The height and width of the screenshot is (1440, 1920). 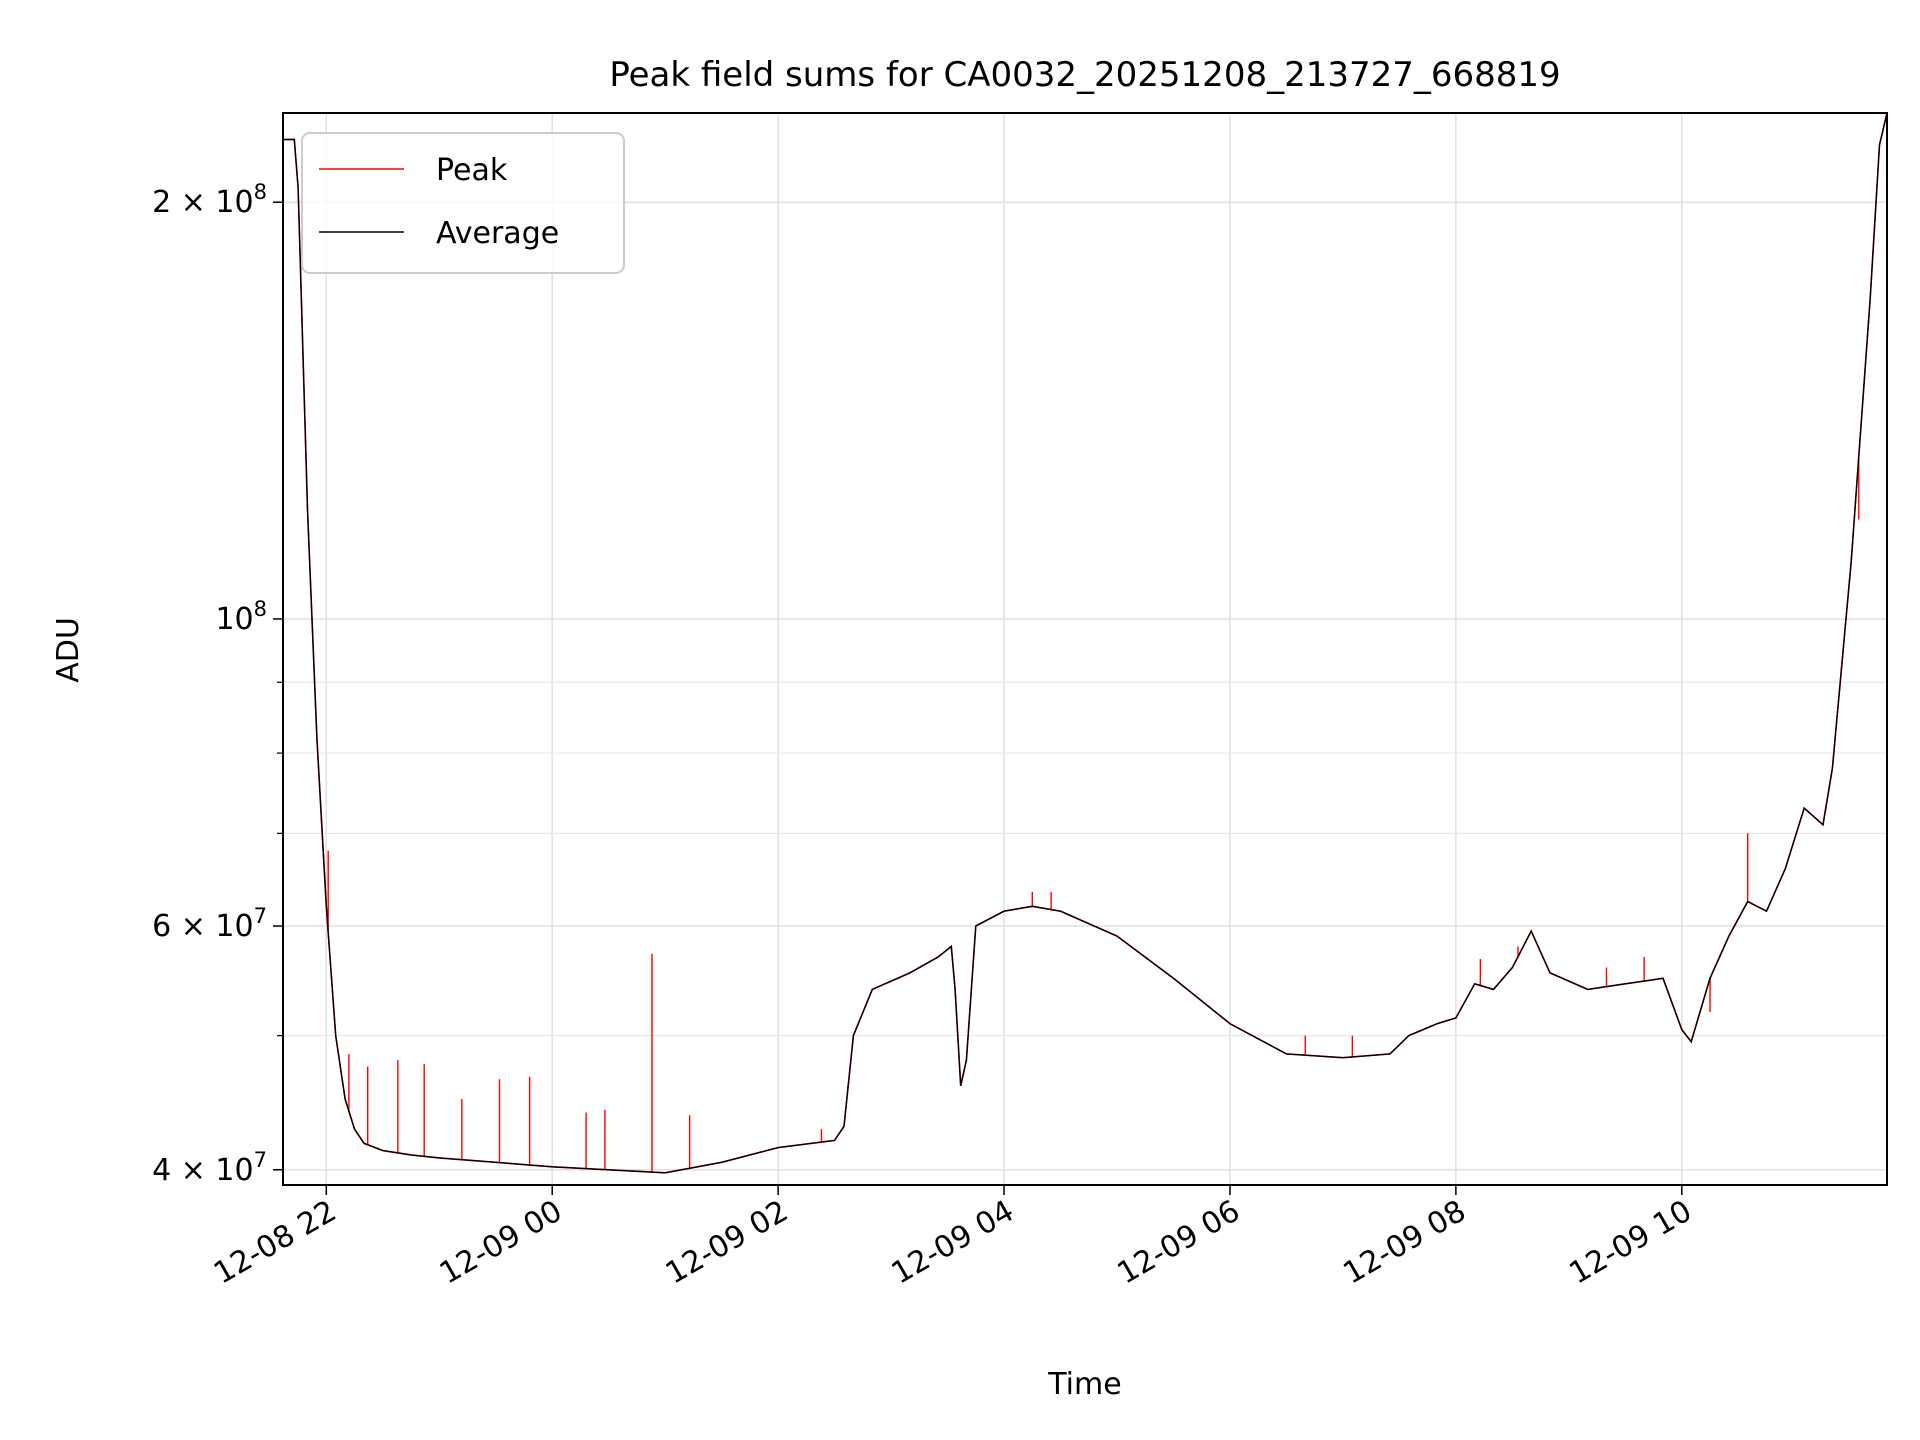 I want to click on legend-label-average: Average, so click(x=497, y=233).